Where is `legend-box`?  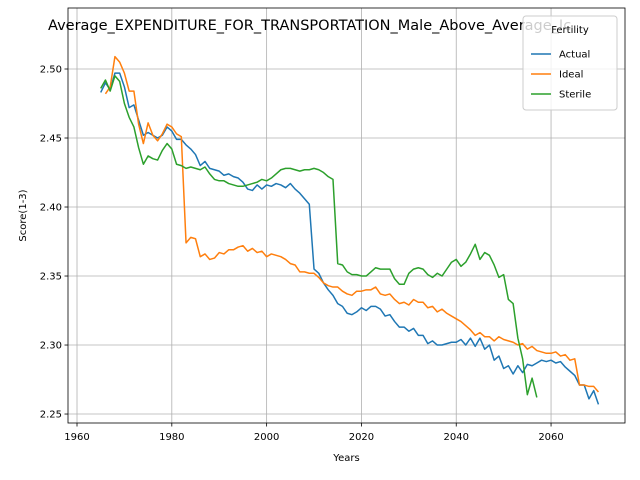
legend-box is located at coordinates (570, 63).